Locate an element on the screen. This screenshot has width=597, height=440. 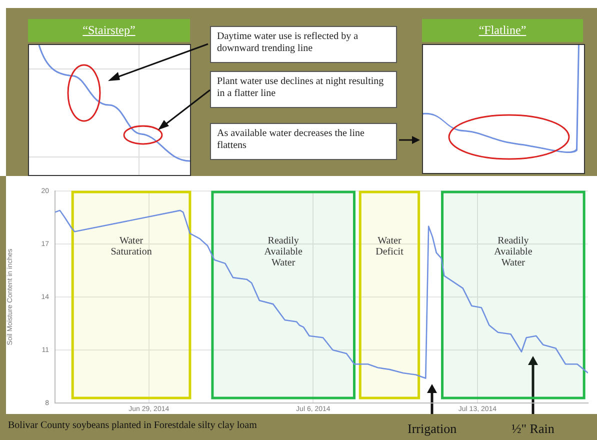
text: Irrigation is located at coordinates (432, 429).